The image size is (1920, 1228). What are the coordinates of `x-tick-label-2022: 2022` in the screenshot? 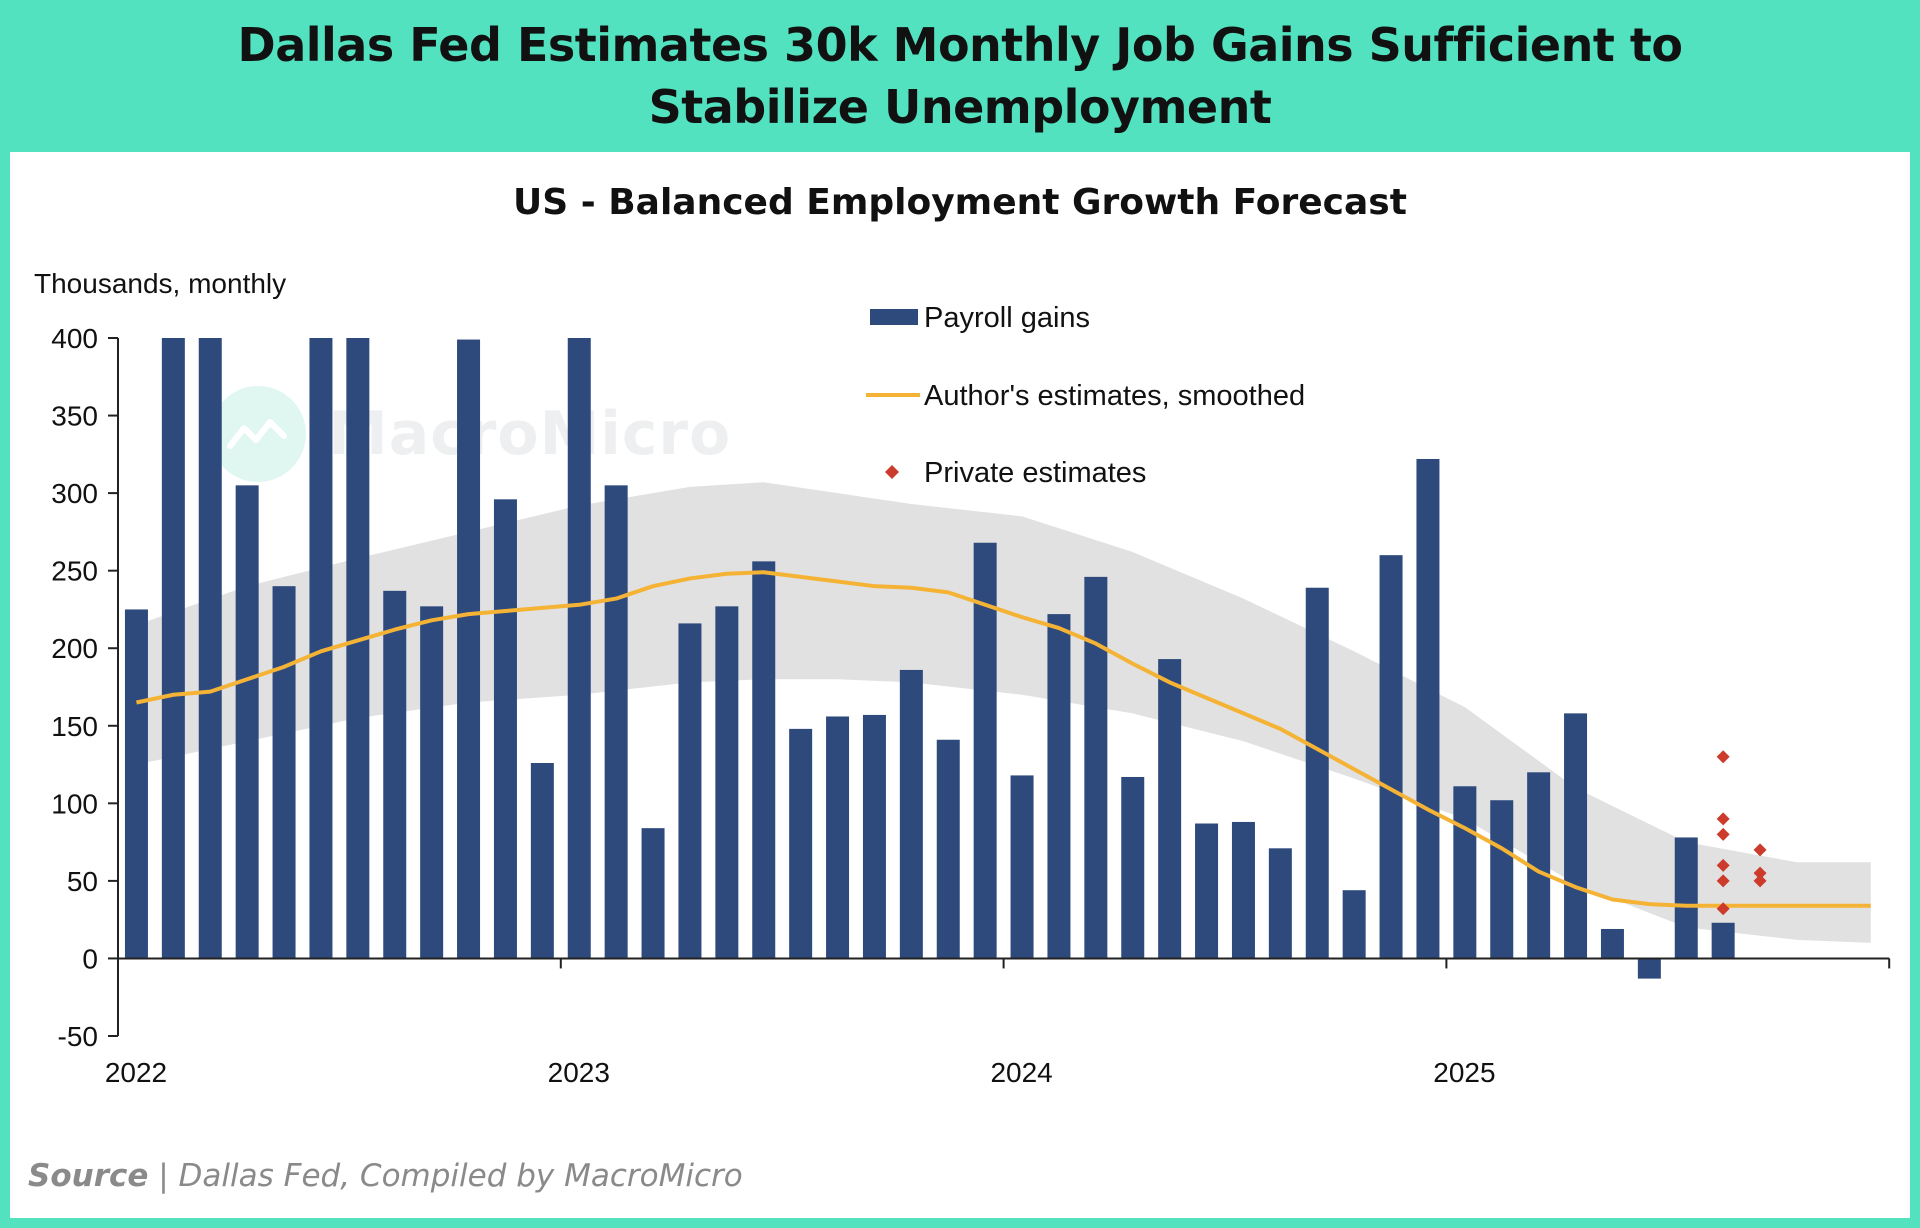 It's located at (136, 1072).